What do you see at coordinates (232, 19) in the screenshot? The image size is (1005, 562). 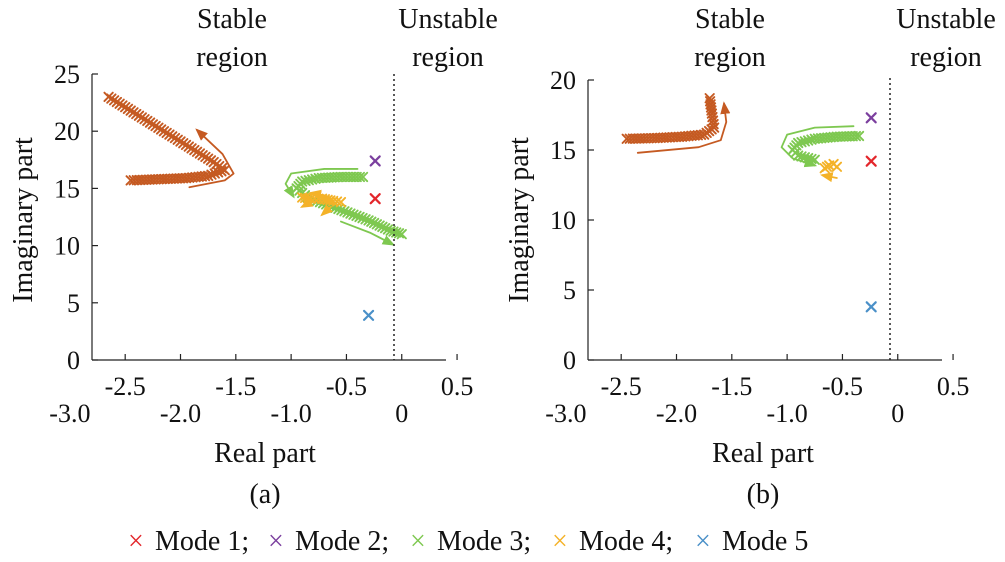 I see `panel-a-stable-label-1: Stable` at bounding box center [232, 19].